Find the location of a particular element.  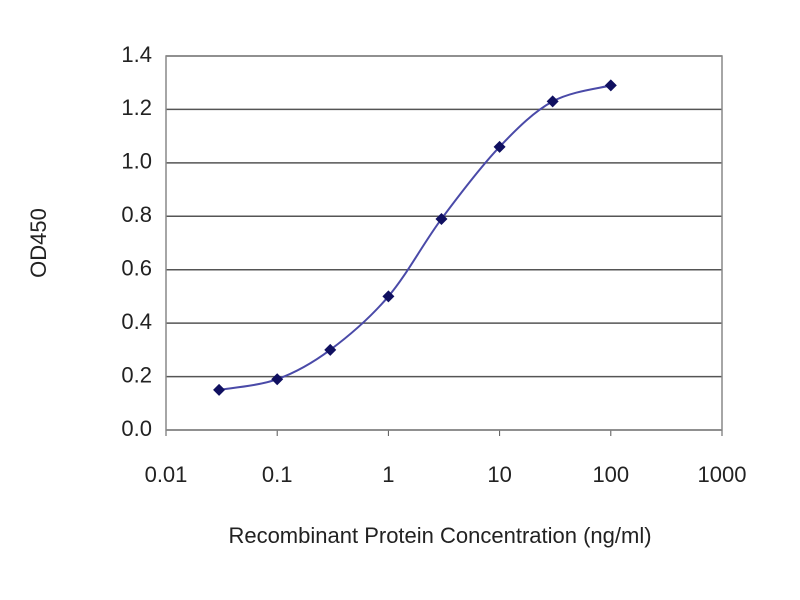

y-tick-label: 0.6 is located at coordinates (136, 268).